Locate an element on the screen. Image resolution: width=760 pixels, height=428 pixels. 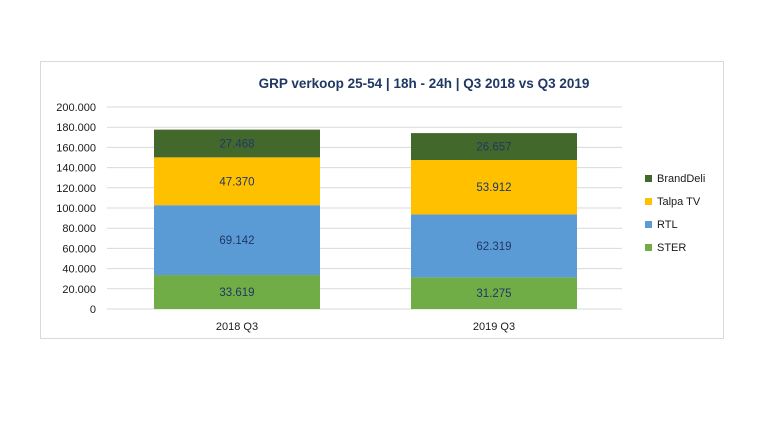
legend-item-ster: STER is located at coordinates (665, 248).